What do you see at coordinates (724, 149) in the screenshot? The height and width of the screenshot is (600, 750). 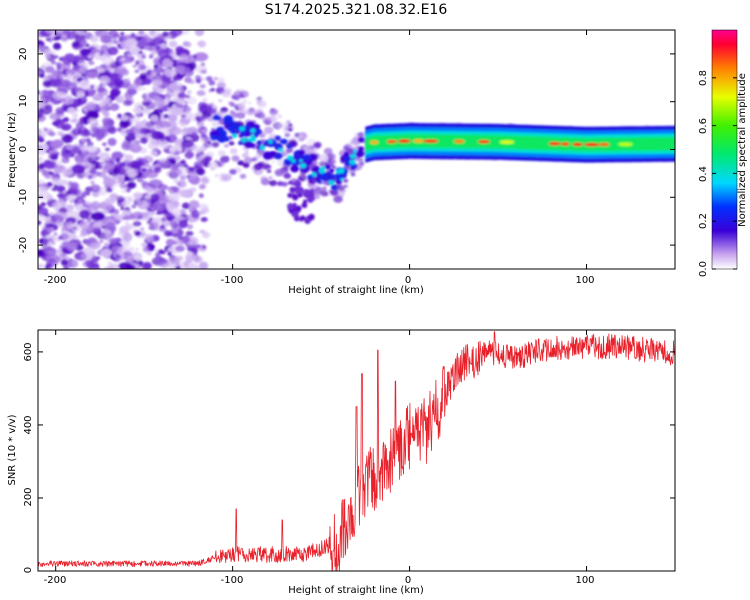 I see `colorbar-gradient` at bounding box center [724, 149].